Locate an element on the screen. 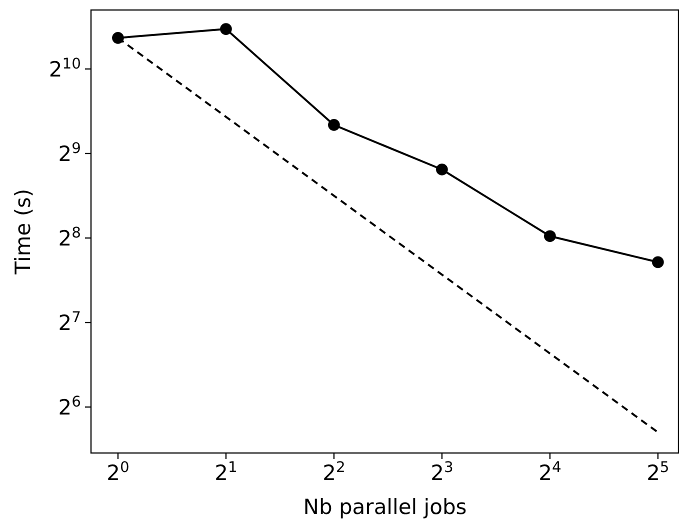 Image resolution: width=679 pixels, height=522 pixels. y-tick-label: 2$^{7}$ is located at coordinates (69, 321).